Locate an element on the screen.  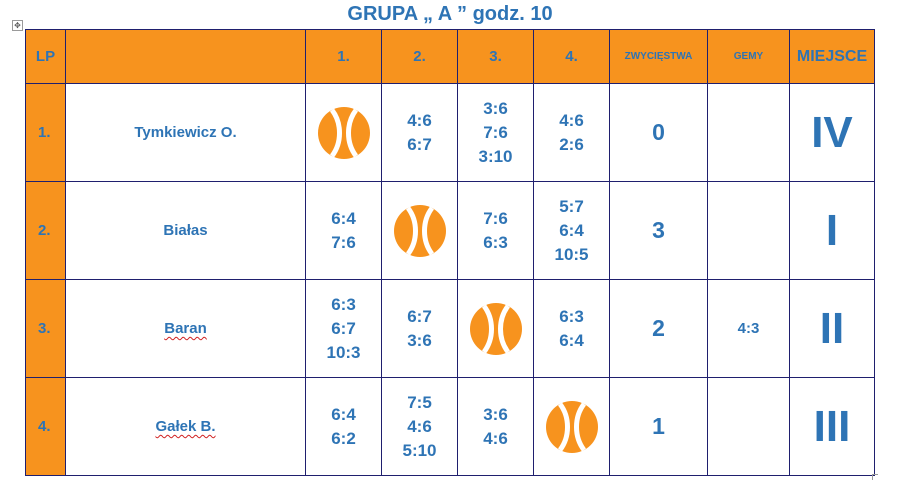
score-cell: 3:6 7:6 3:10 is located at coordinates (495, 132).